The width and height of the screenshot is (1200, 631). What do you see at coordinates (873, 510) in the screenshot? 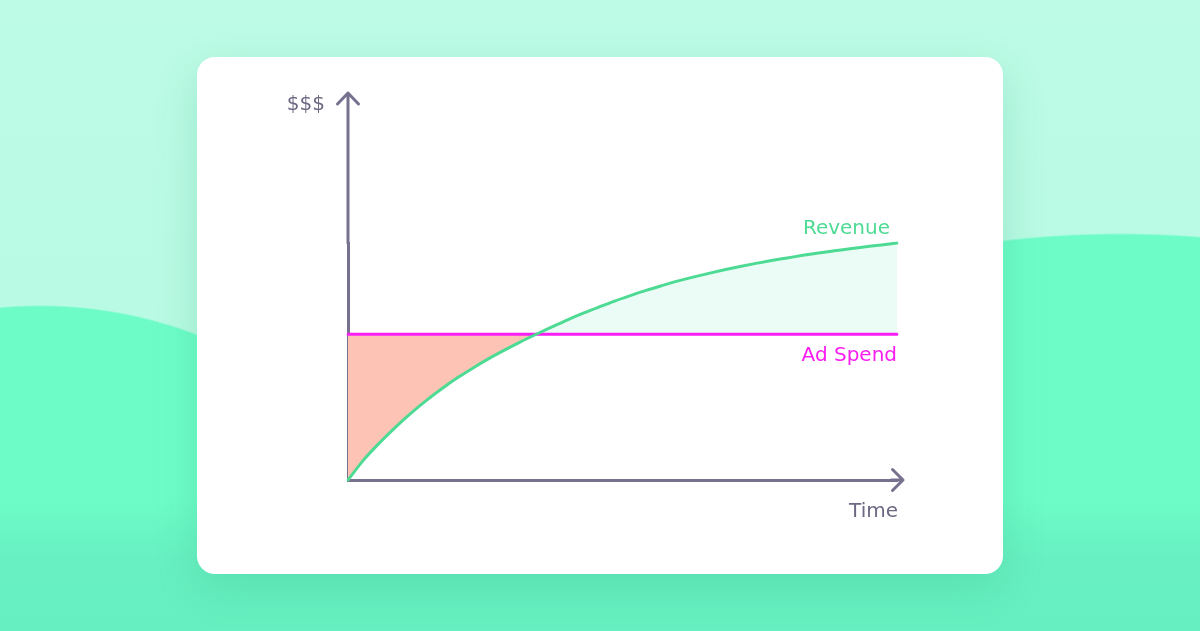
I see `x-axis-title: Time` at bounding box center [873, 510].